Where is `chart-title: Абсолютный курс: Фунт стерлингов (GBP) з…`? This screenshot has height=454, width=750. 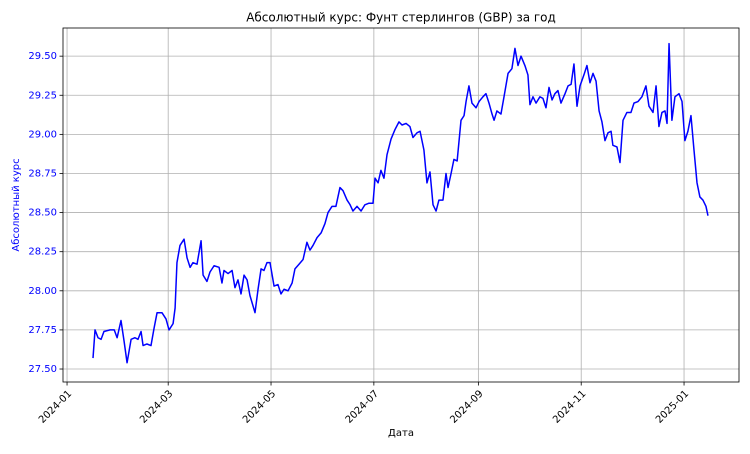
chart-title: Абсолютный курс: Фунт стерлингов (GBP) з… is located at coordinates (401, 18).